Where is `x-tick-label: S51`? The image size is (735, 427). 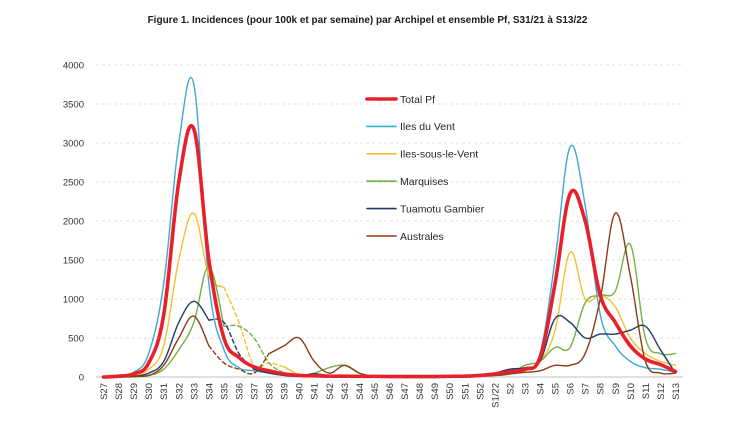
x-tick-label: S51 is located at coordinates (465, 391).